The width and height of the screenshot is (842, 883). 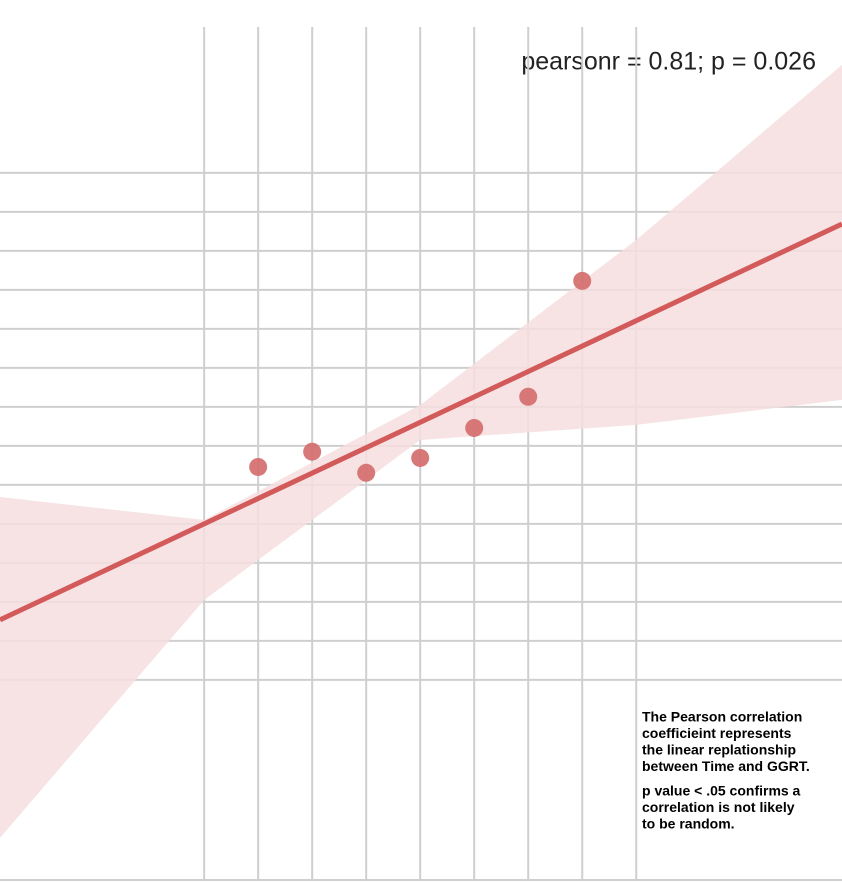 What do you see at coordinates (726, 766) in the screenshot?
I see `annotation: between Time and GGRT.` at bounding box center [726, 766].